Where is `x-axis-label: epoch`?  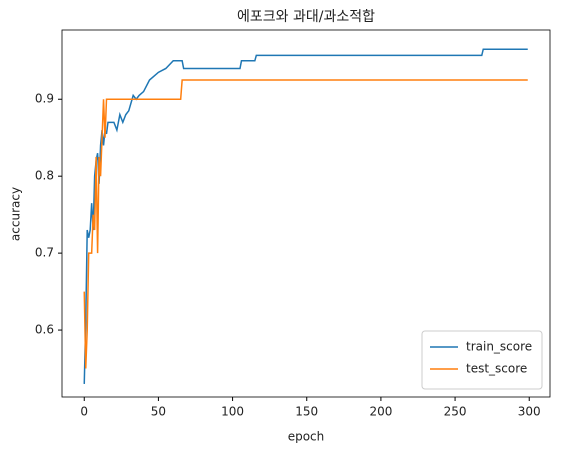 x-axis-label: epoch is located at coordinates (306, 437).